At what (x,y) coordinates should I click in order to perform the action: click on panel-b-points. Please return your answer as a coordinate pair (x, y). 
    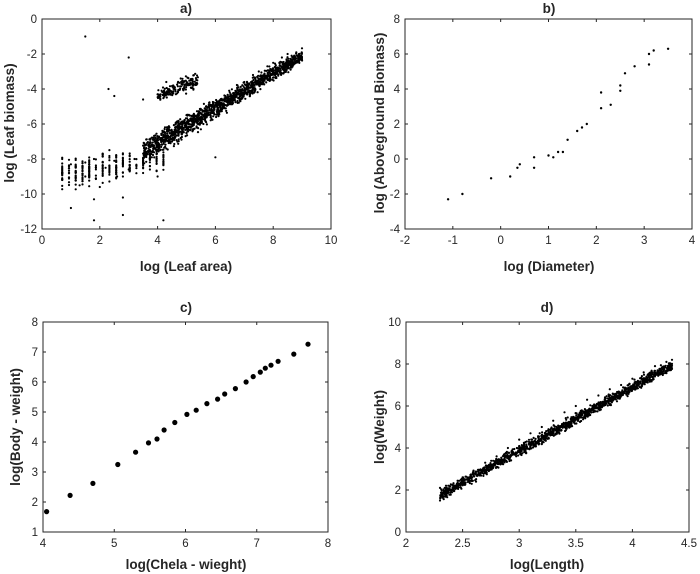
    Looking at the image, I should click on (558, 124).